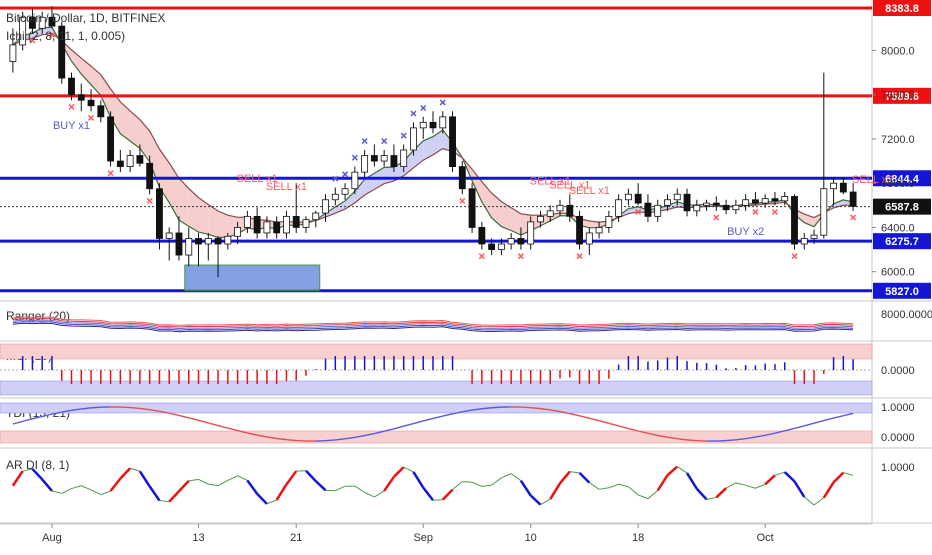 This screenshot has width=932, height=555. Describe the element at coordinates (898, 140) in the screenshot. I see `price-axis-label: 7200.0` at that location.